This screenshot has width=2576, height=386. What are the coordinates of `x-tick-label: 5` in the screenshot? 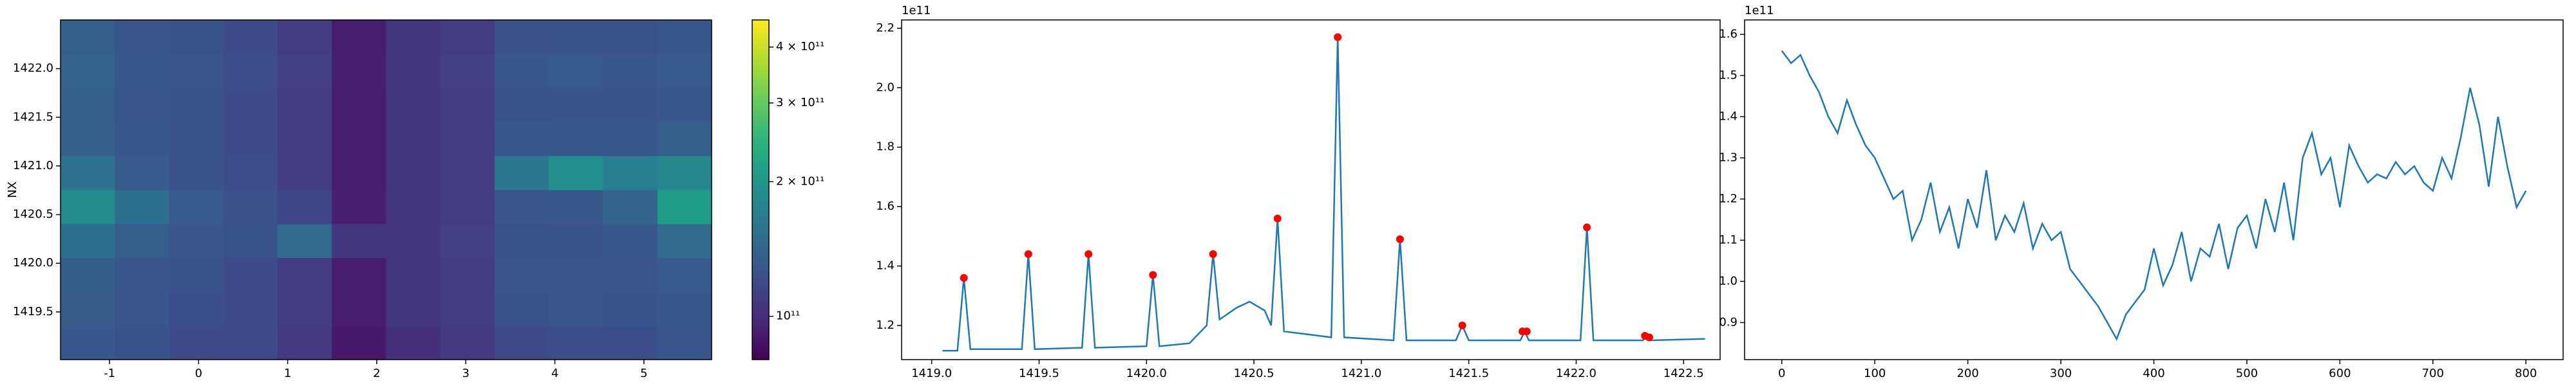 It's located at (643, 373).